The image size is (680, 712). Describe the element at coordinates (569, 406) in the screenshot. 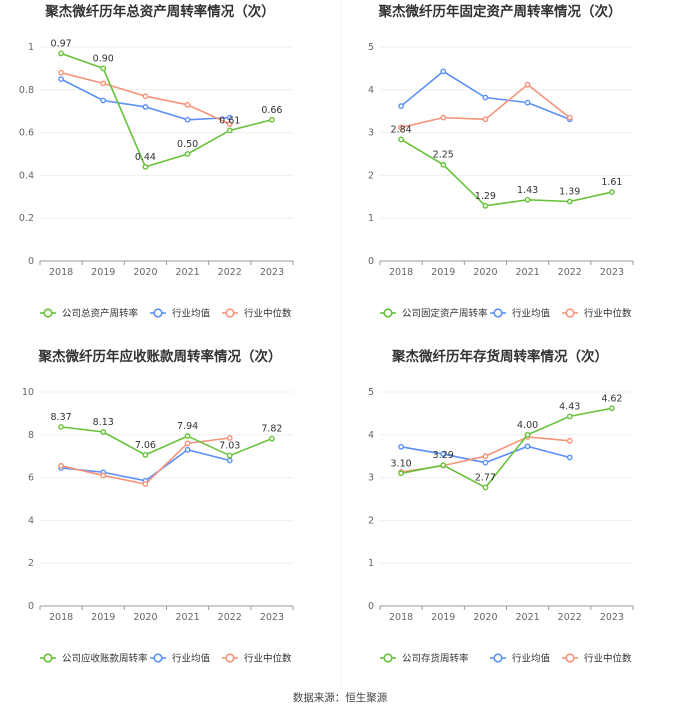

I see `data-label: 4.43` at that location.